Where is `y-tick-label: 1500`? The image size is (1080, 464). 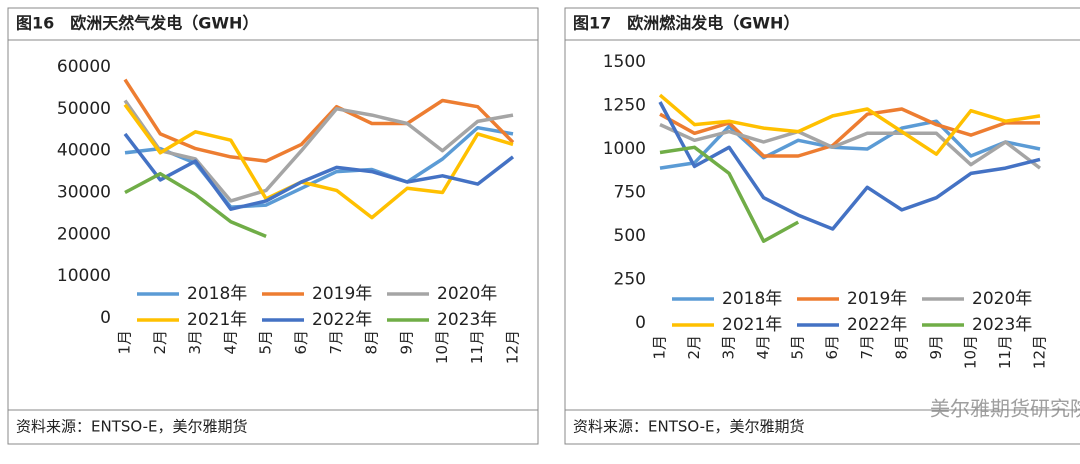
y-tick-label: 1500 is located at coordinates (624, 62).